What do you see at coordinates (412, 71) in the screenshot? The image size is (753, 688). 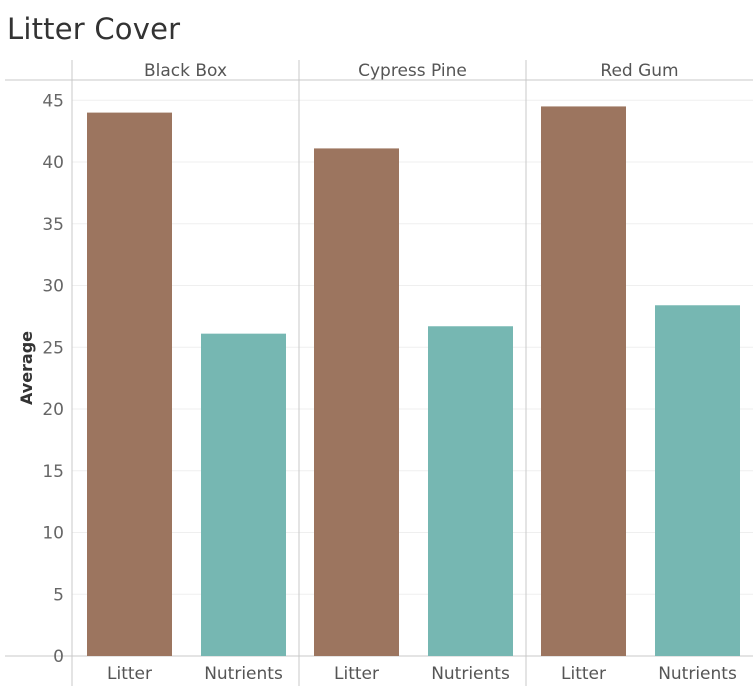 I see `panel-label: Cypress Pine` at bounding box center [412, 71].